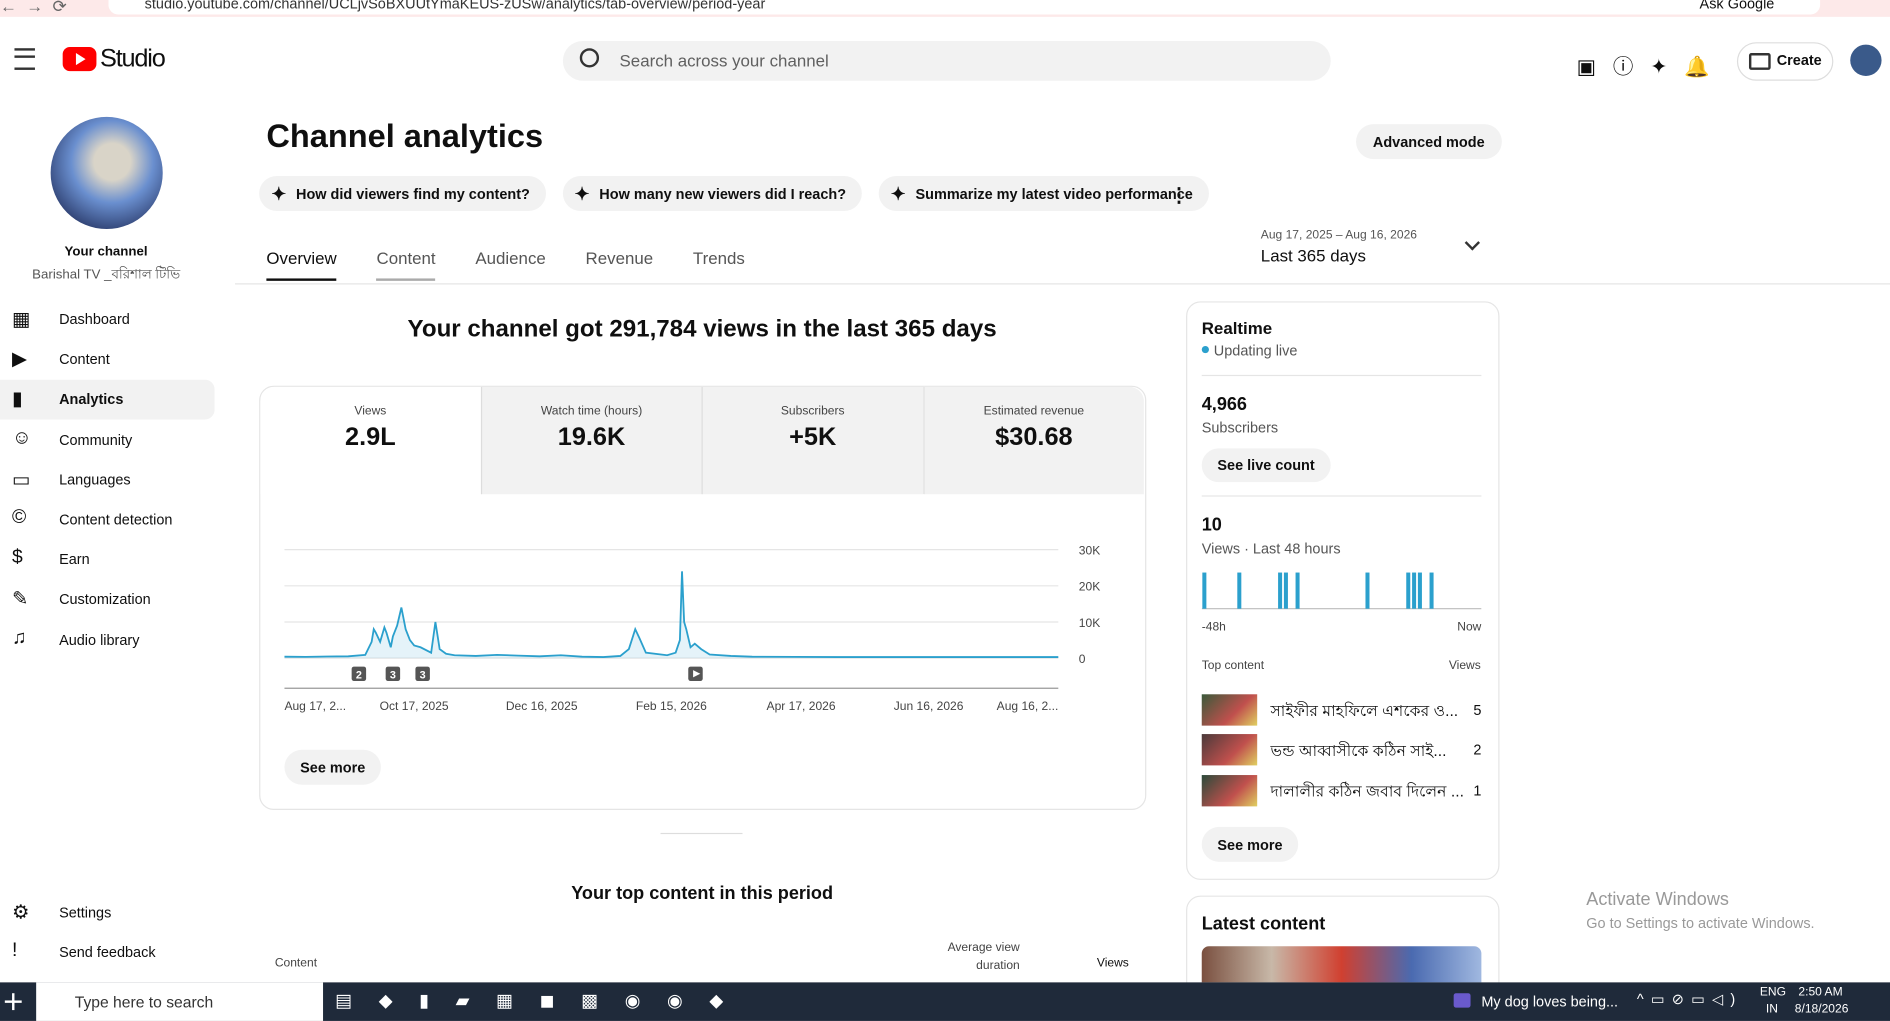 The image size is (1890, 1021). Describe the element at coordinates (1772, 992) in the screenshot. I see `lang: ENG` at that location.